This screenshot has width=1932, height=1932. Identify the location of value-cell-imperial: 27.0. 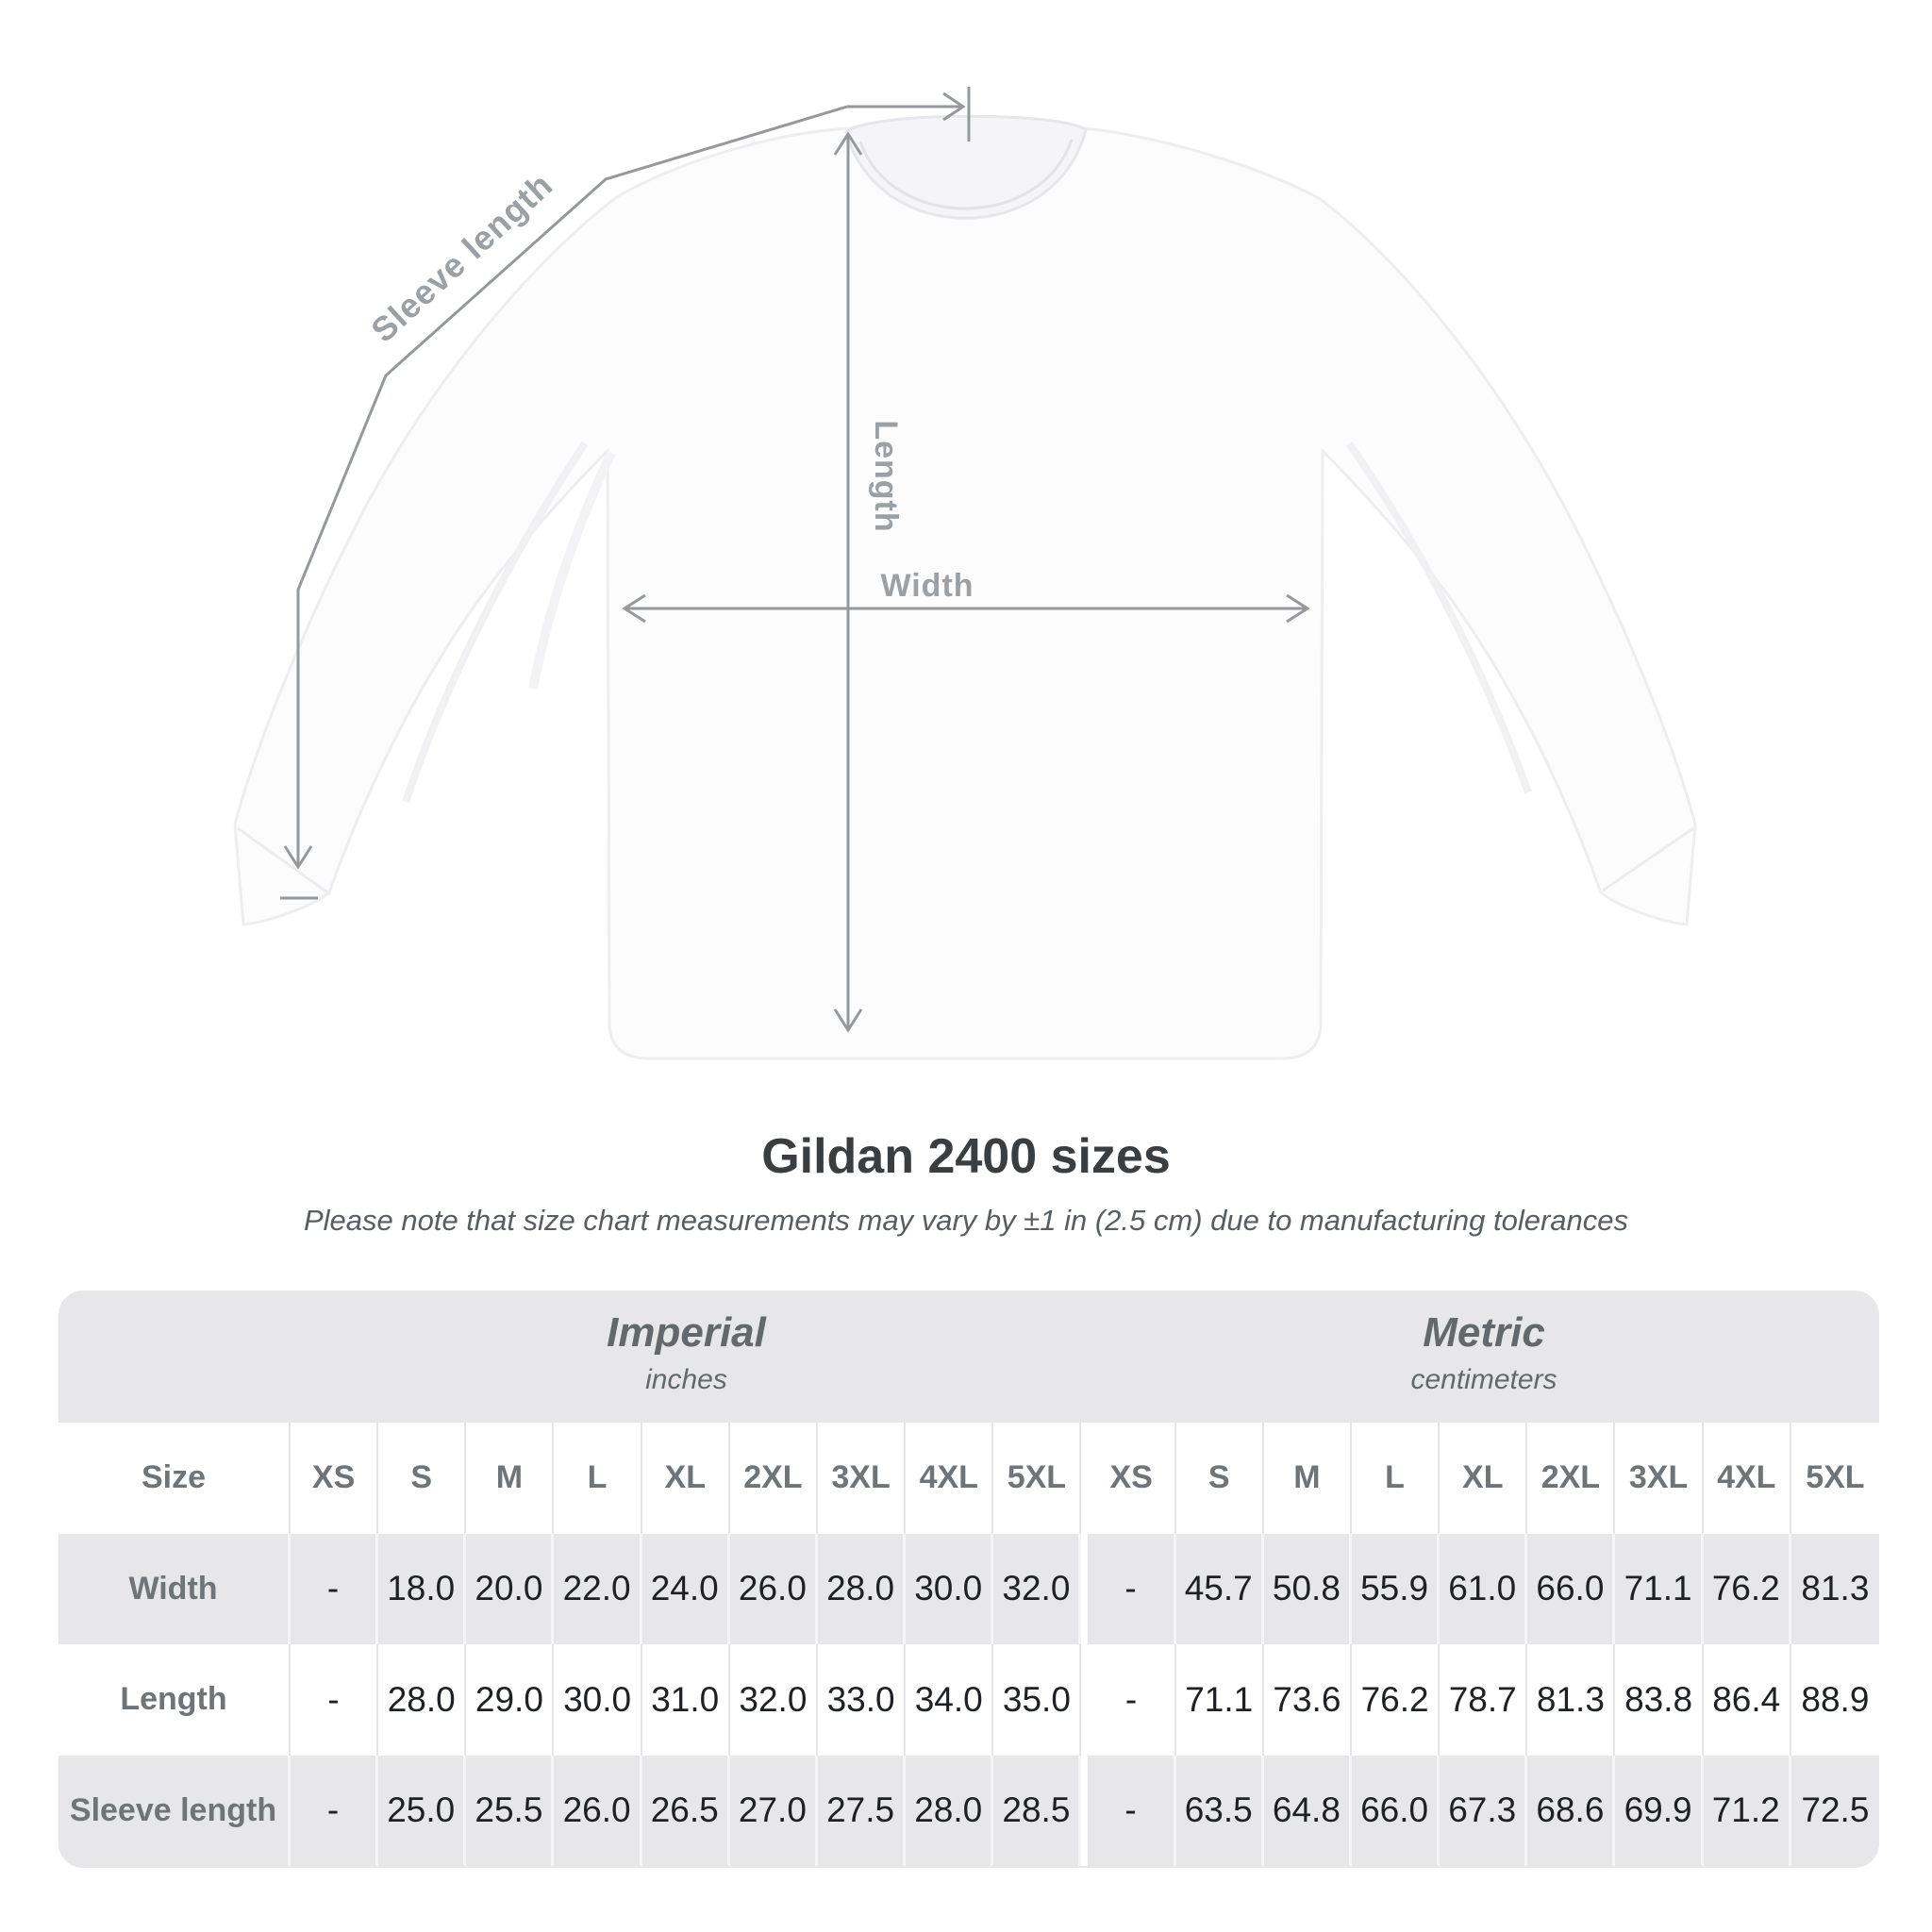
(773, 1811).